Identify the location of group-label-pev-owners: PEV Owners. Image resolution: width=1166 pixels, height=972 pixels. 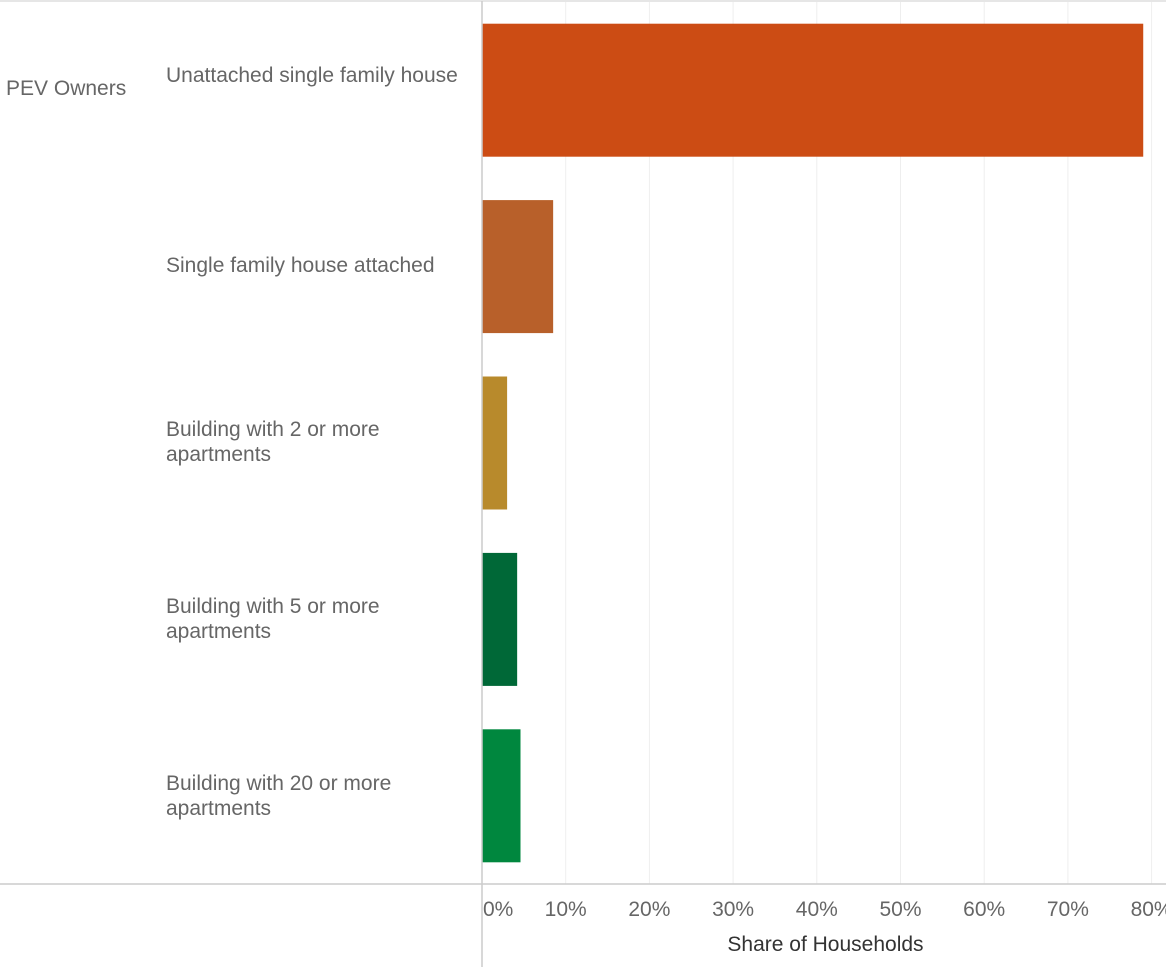
(66, 88).